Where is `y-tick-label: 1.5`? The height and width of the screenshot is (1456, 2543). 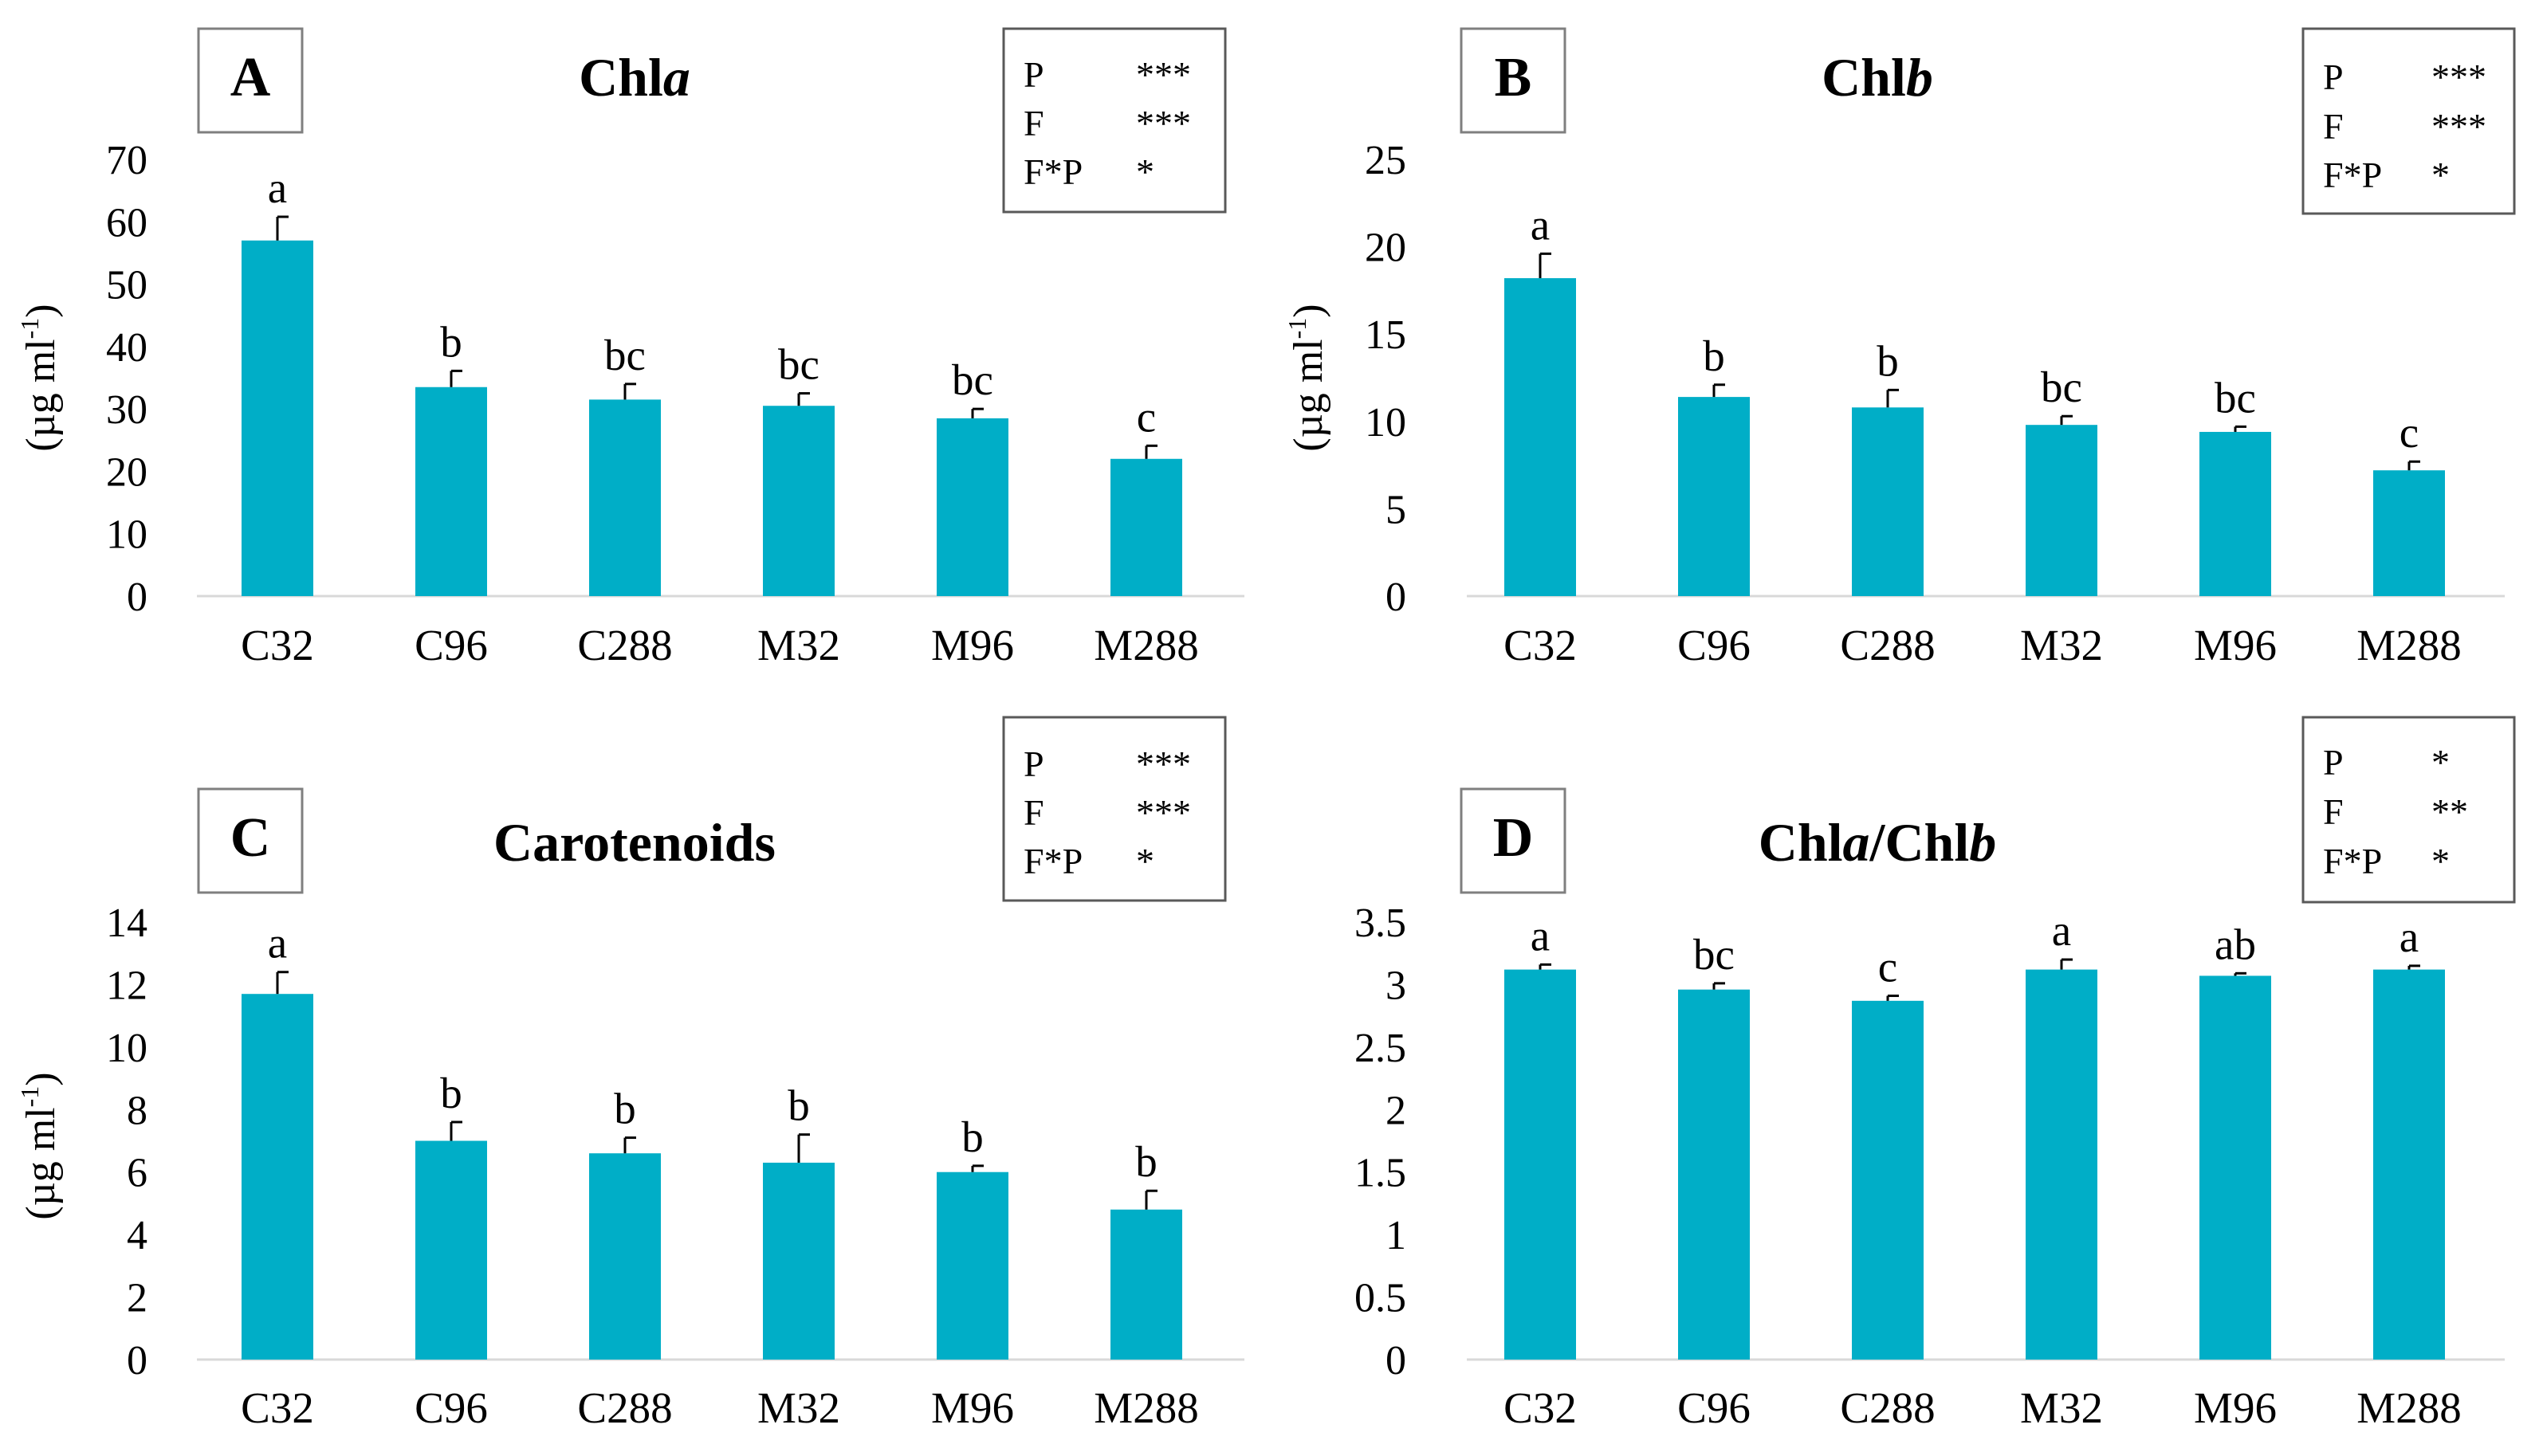 y-tick-label: 1.5 is located at coordinates (1380, 1173).